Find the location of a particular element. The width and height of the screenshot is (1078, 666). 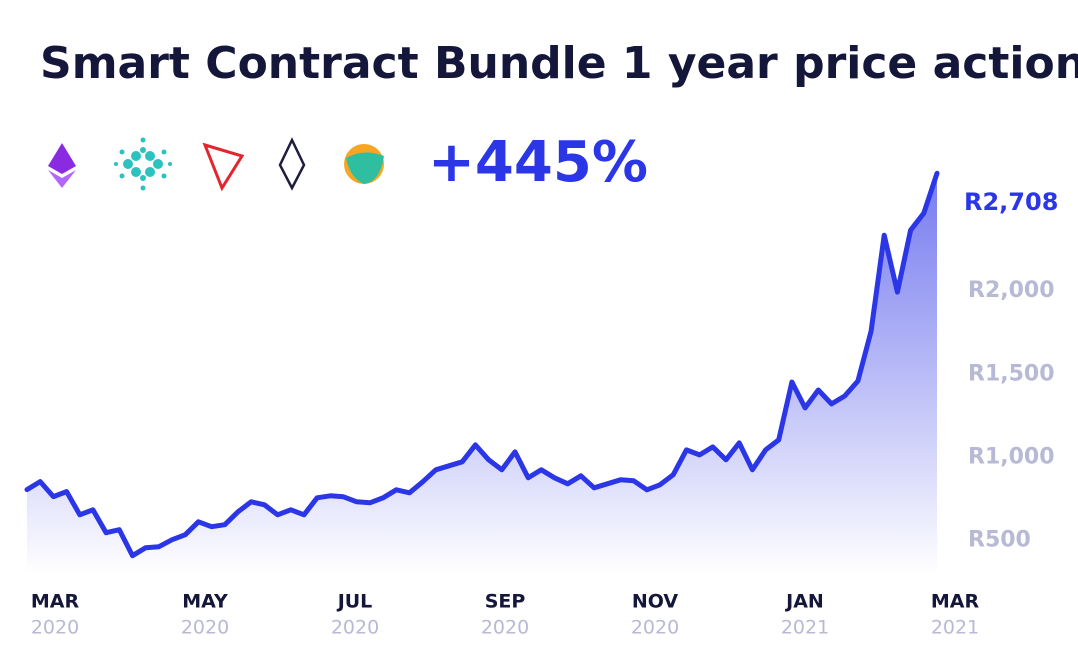

y-tick-label: R1,500 is located at coordinates (1011, 373).